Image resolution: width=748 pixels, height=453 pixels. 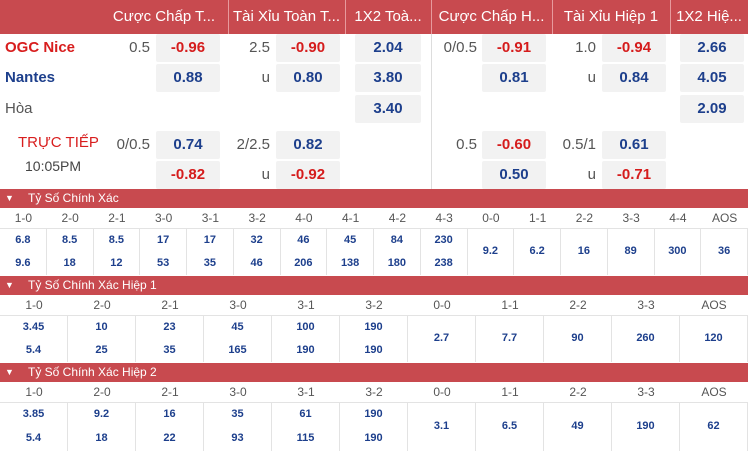 What do you see at coordinates (712, 109) in the screenshot?
I see `half-draw-1x2-odds: 2.09` at bounding box center [712, 109].